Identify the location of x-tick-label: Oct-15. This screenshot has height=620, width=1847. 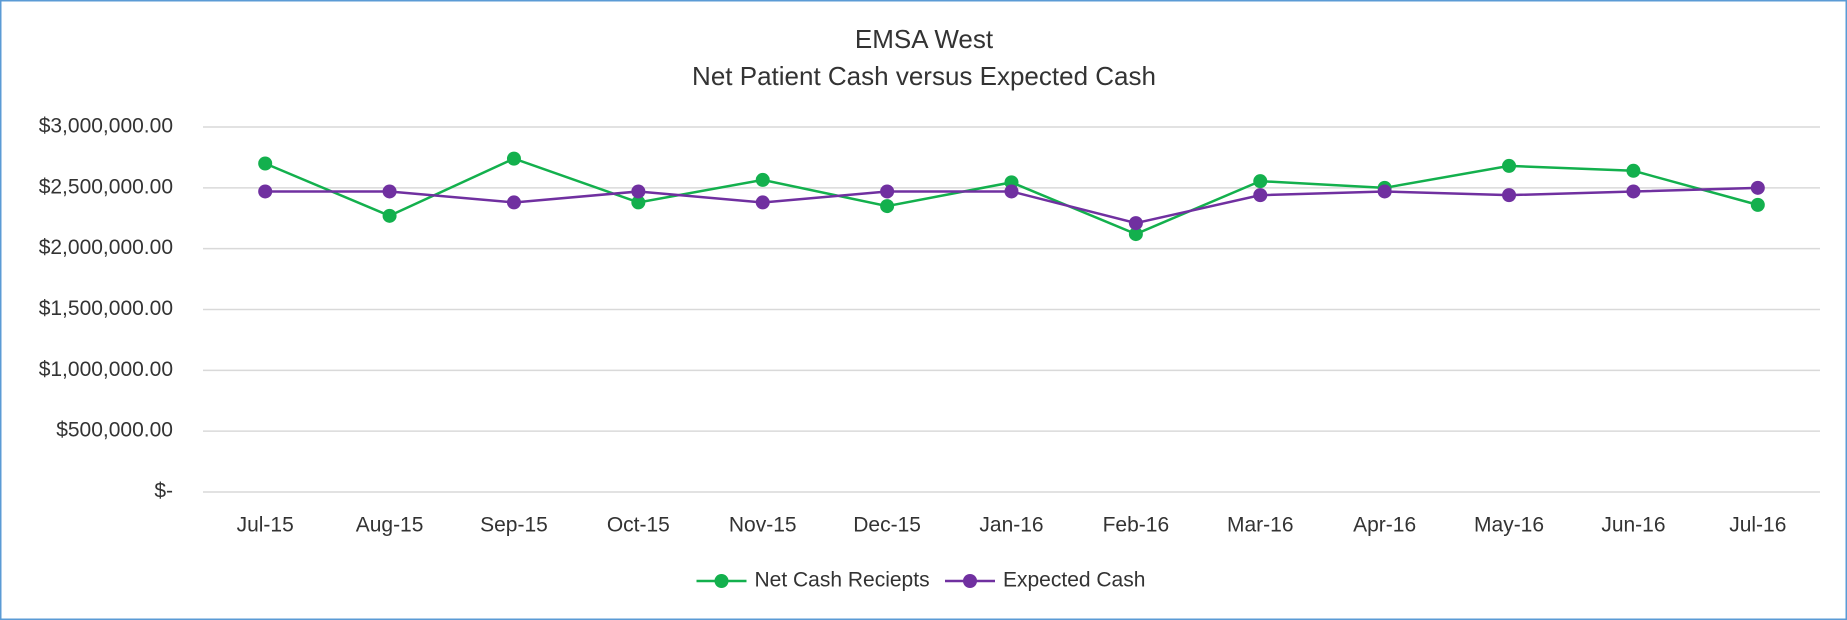
(638, 525).